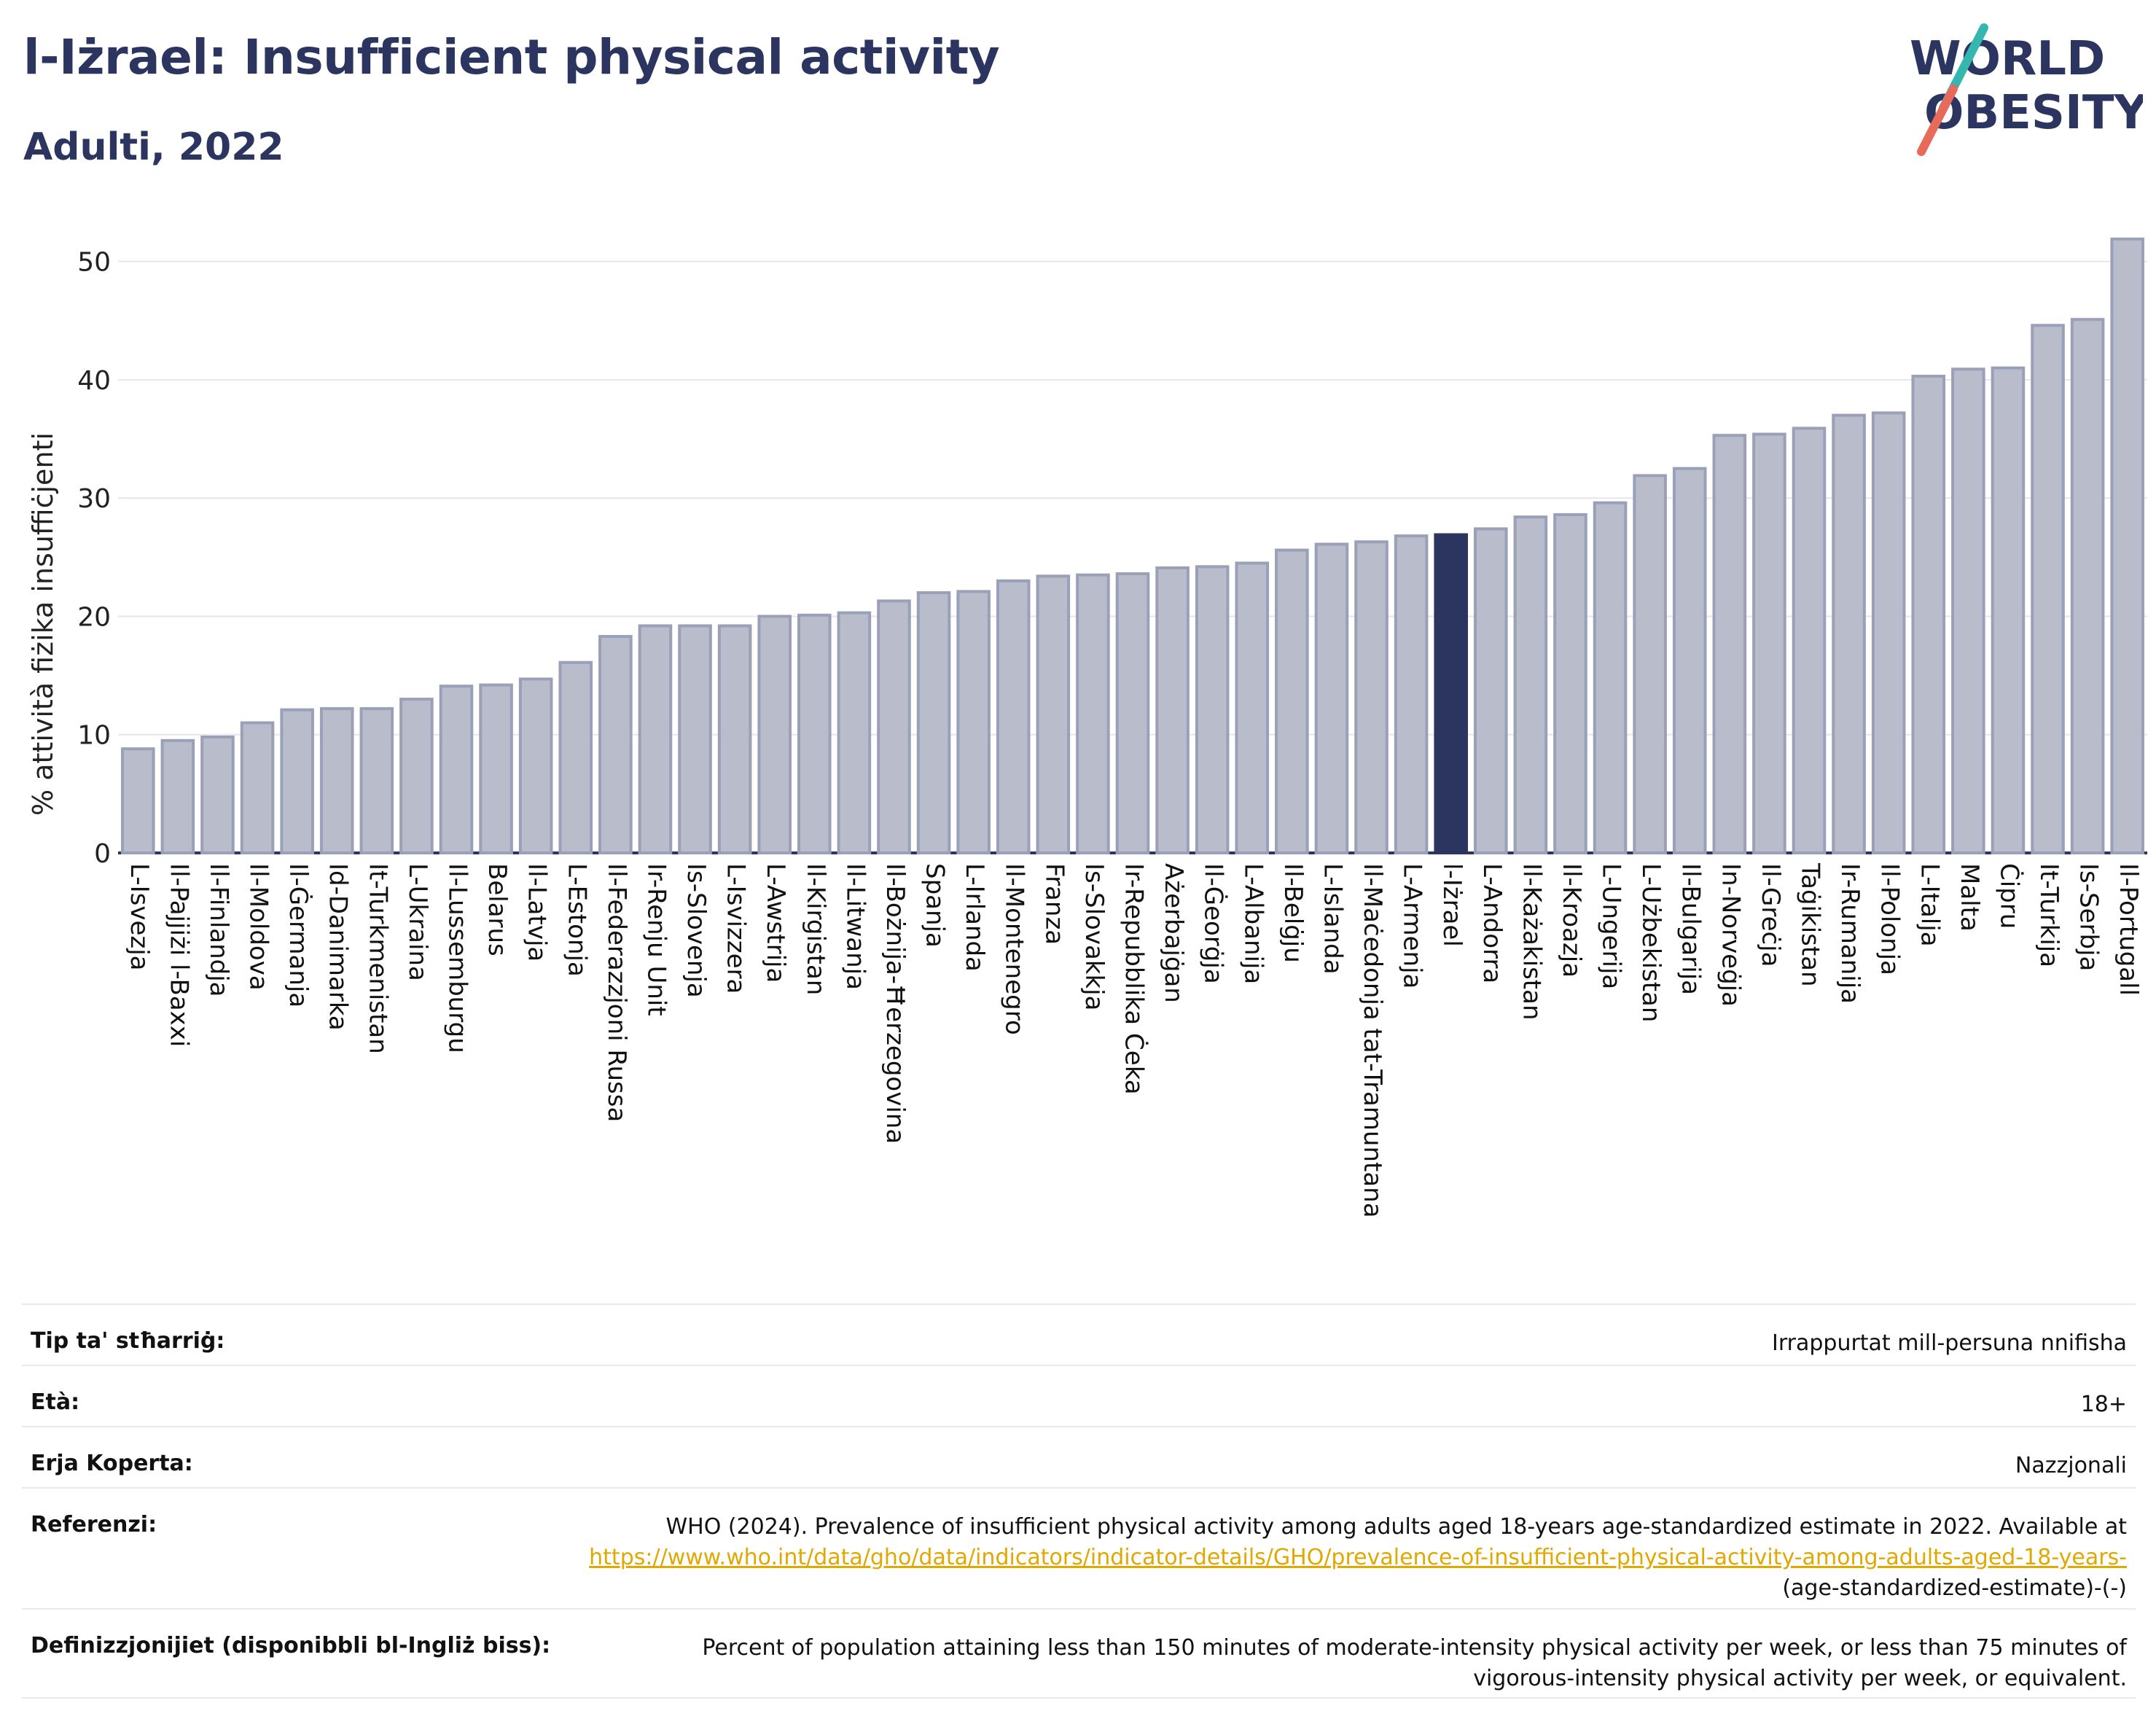  I want to click on x-tick-label: It-Turkmenistan, so click(377, 958).